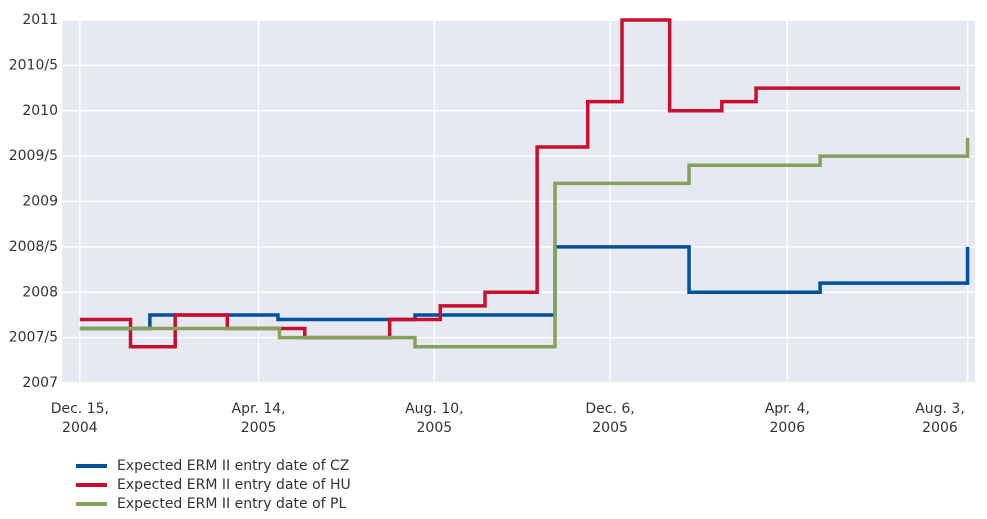  Describe the element at coordinates (40, 111) in the screenshot. I see `y-tick-label: 2010` at that location.